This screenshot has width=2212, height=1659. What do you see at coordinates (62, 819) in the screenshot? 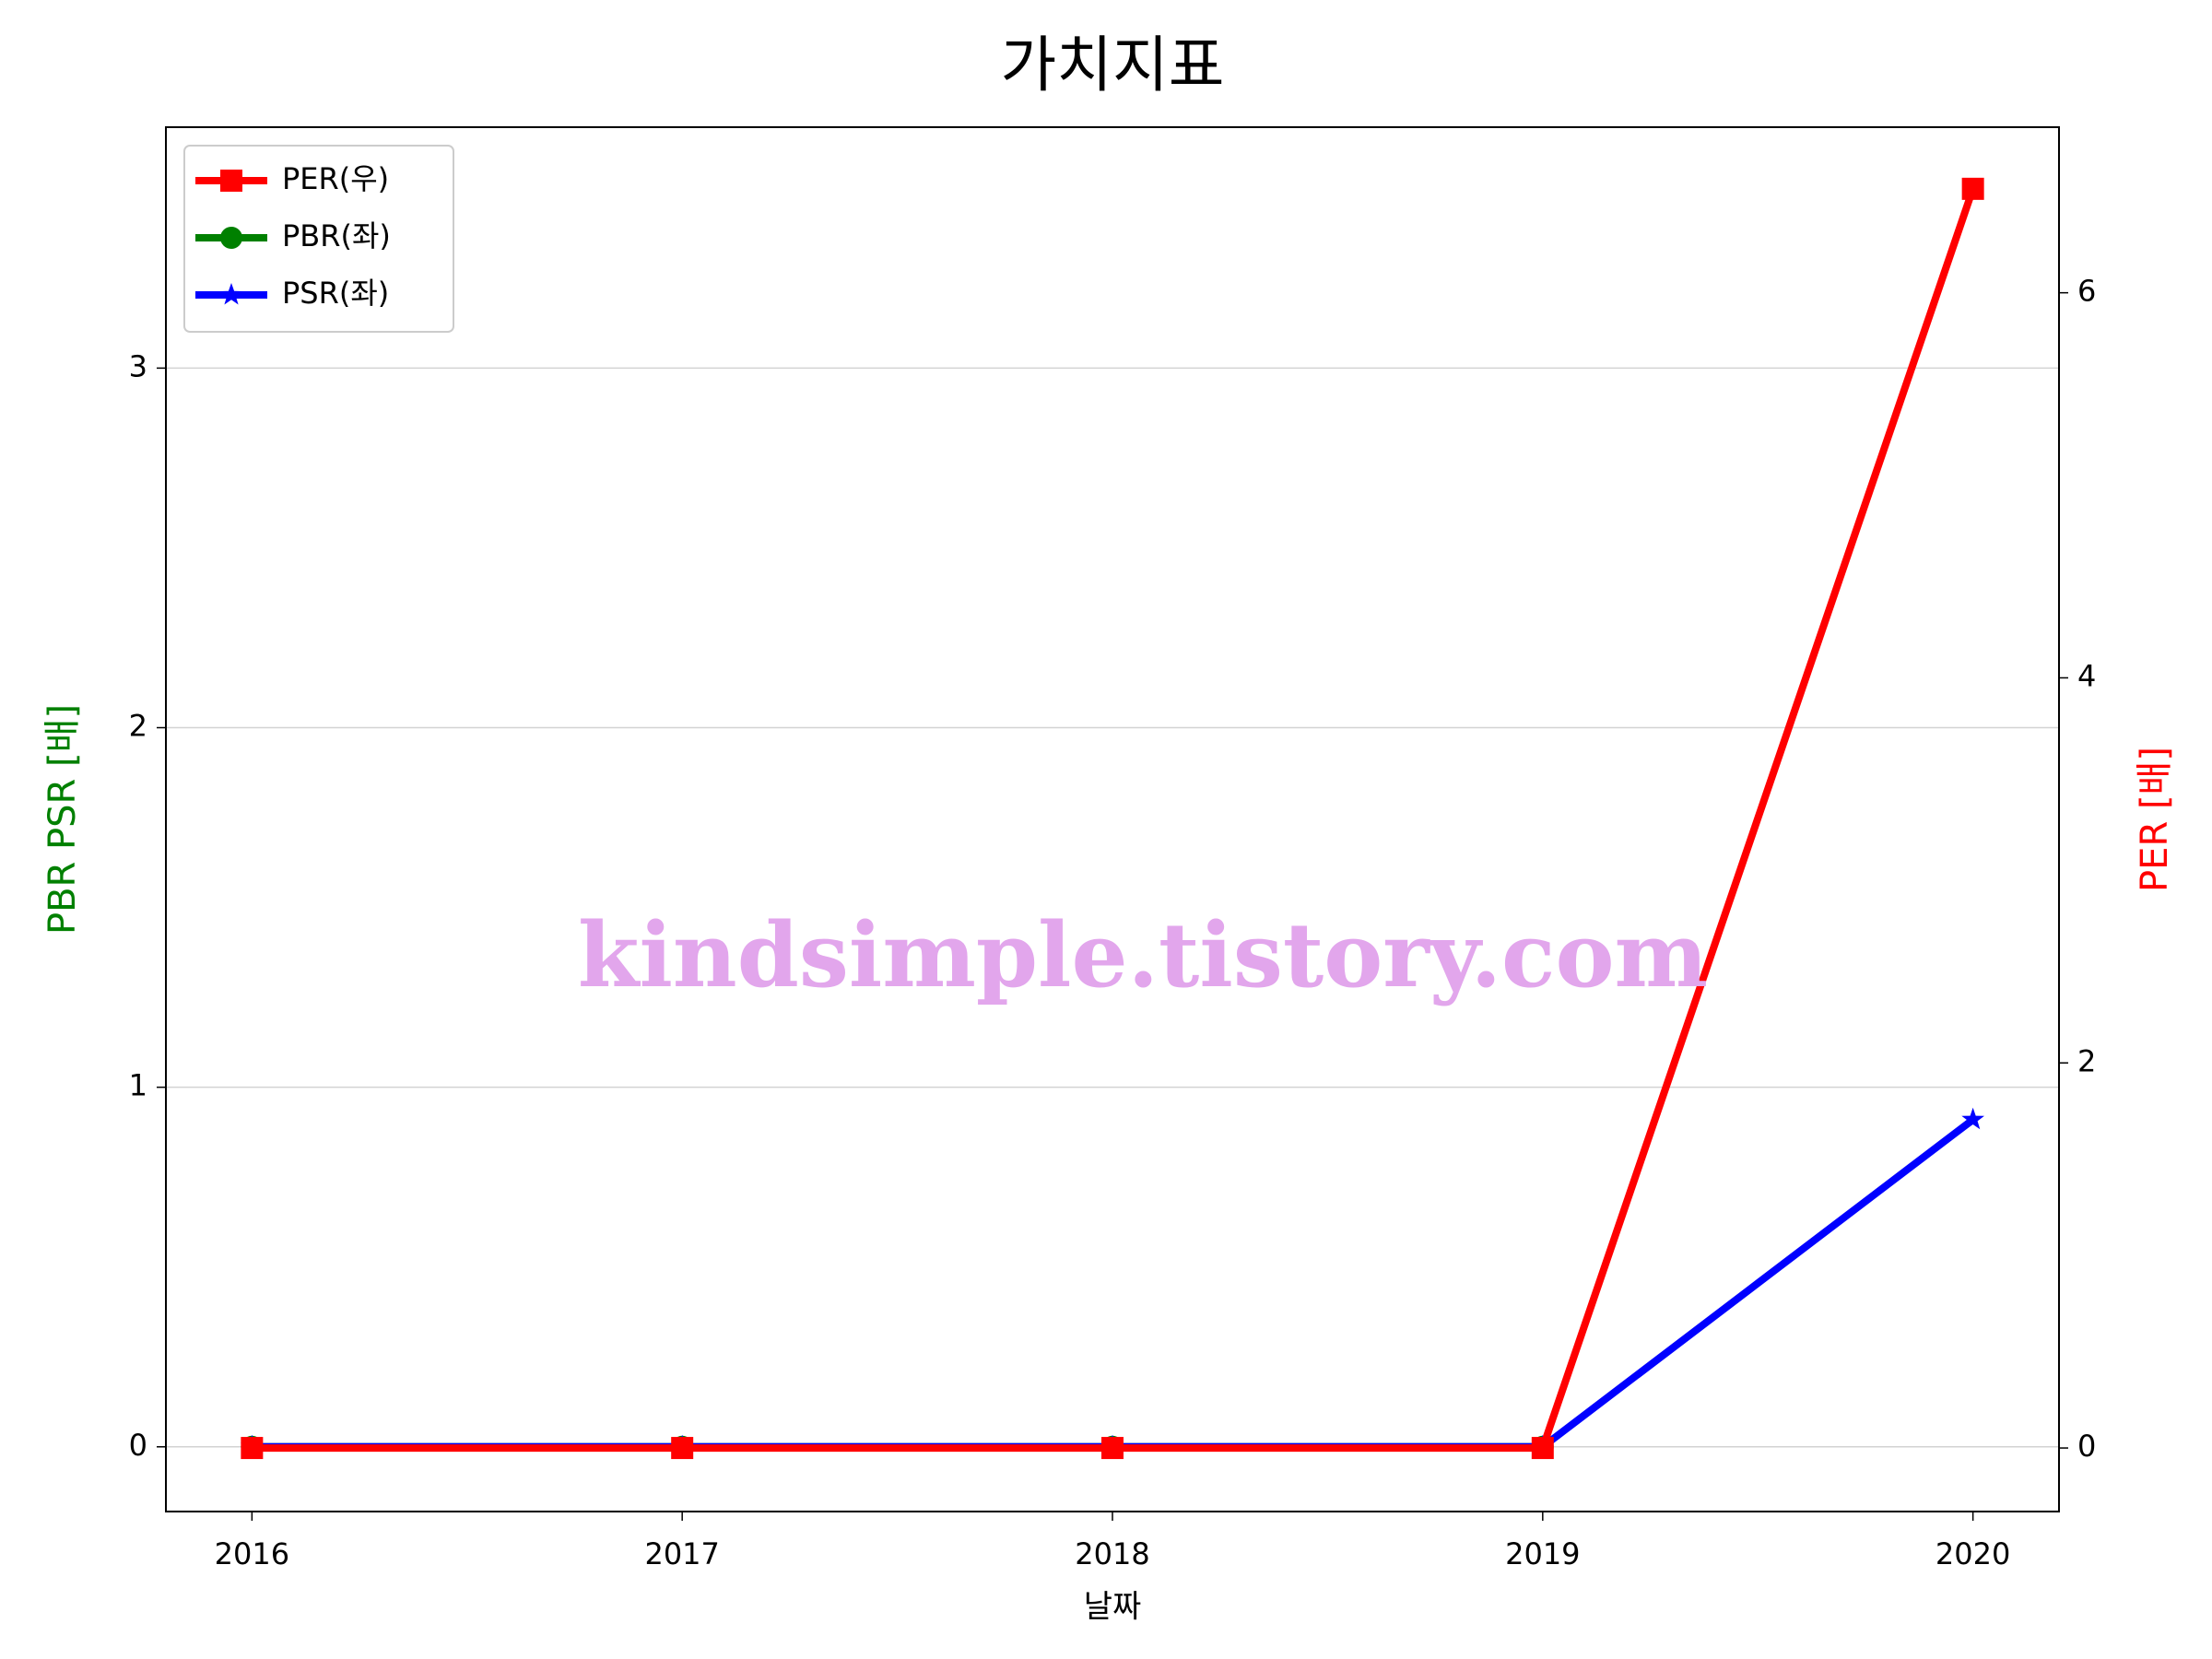
I see `y-axis-label: PBR PSR [배]` at bounding box center [62, 819].